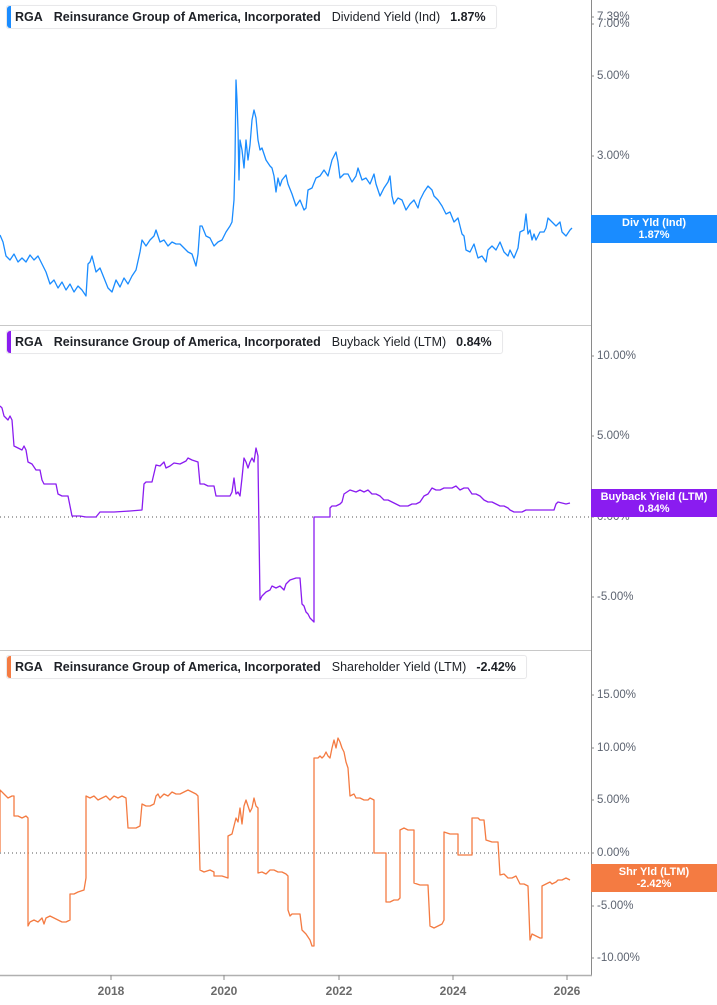 Image resolution: width=717 pixels, height=1005 pixels. I want to click on shareholder-value-badge: Shr Yld (LTM) -2.42%, so click(654, 878).